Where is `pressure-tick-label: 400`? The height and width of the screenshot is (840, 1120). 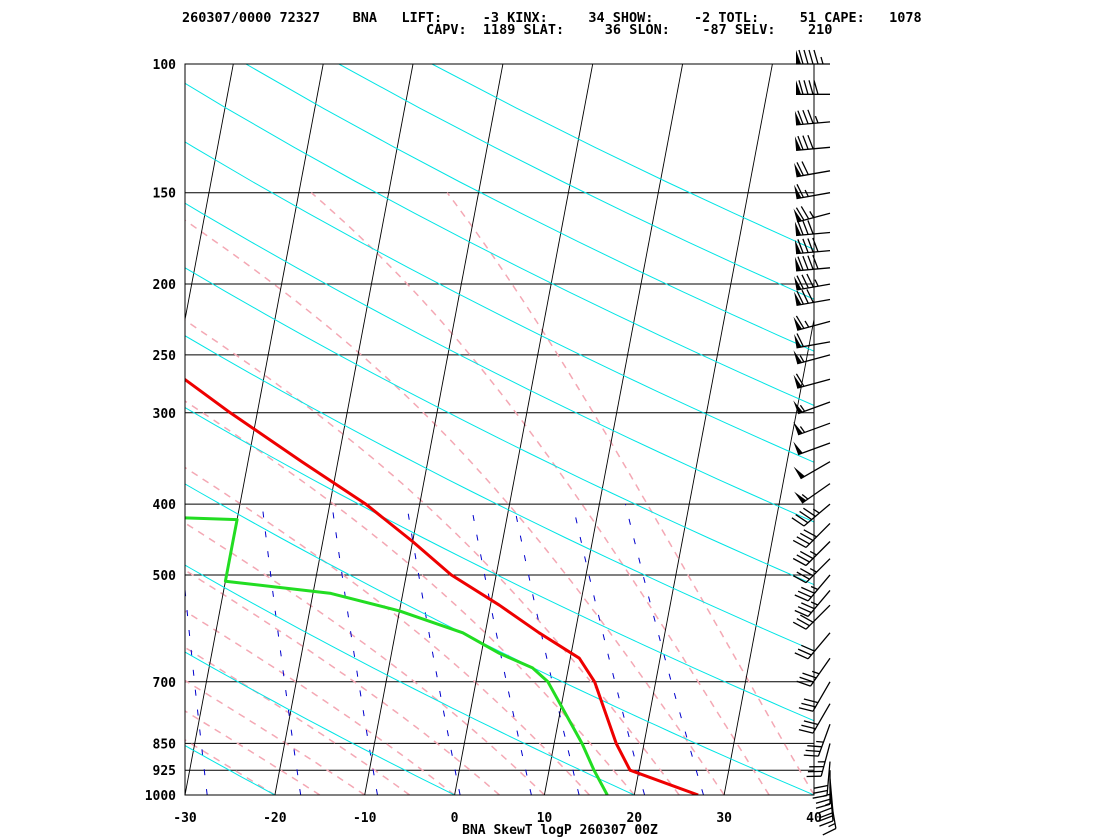
pressure-tick-label: 400 is located at coordinates (165, 505).